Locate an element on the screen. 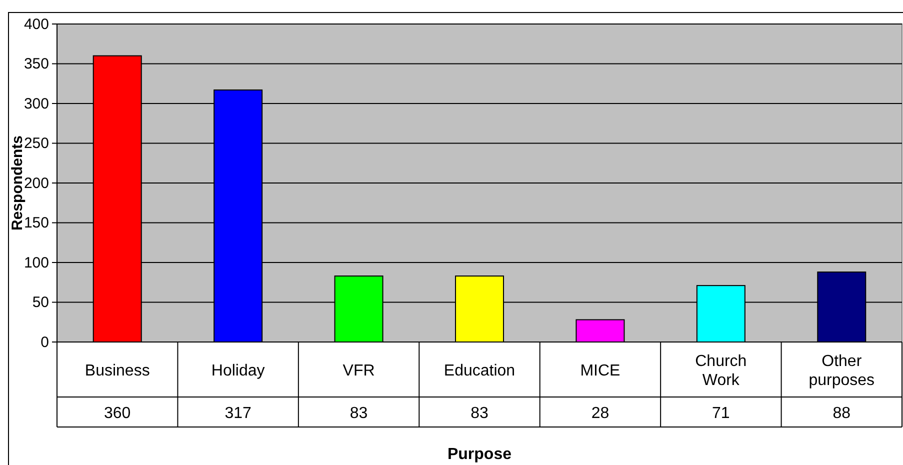 The image size is (903, 465). data-label: 88 is located at coordinates (841, 413).